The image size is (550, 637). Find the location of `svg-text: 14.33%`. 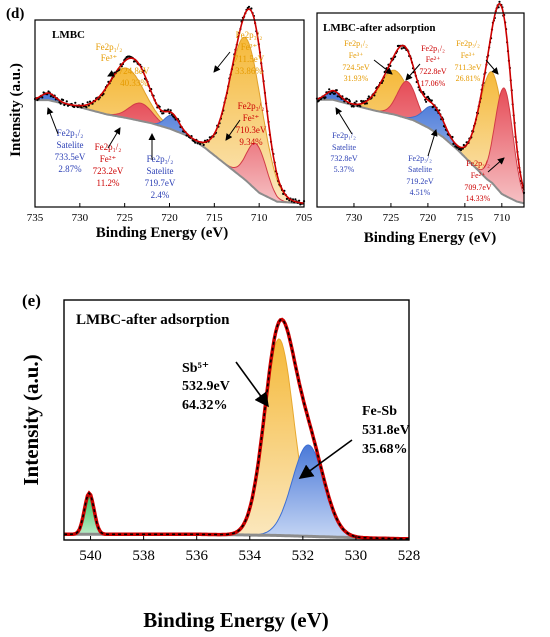

svg-text: 14.33% is located at coordinates (478, 198).